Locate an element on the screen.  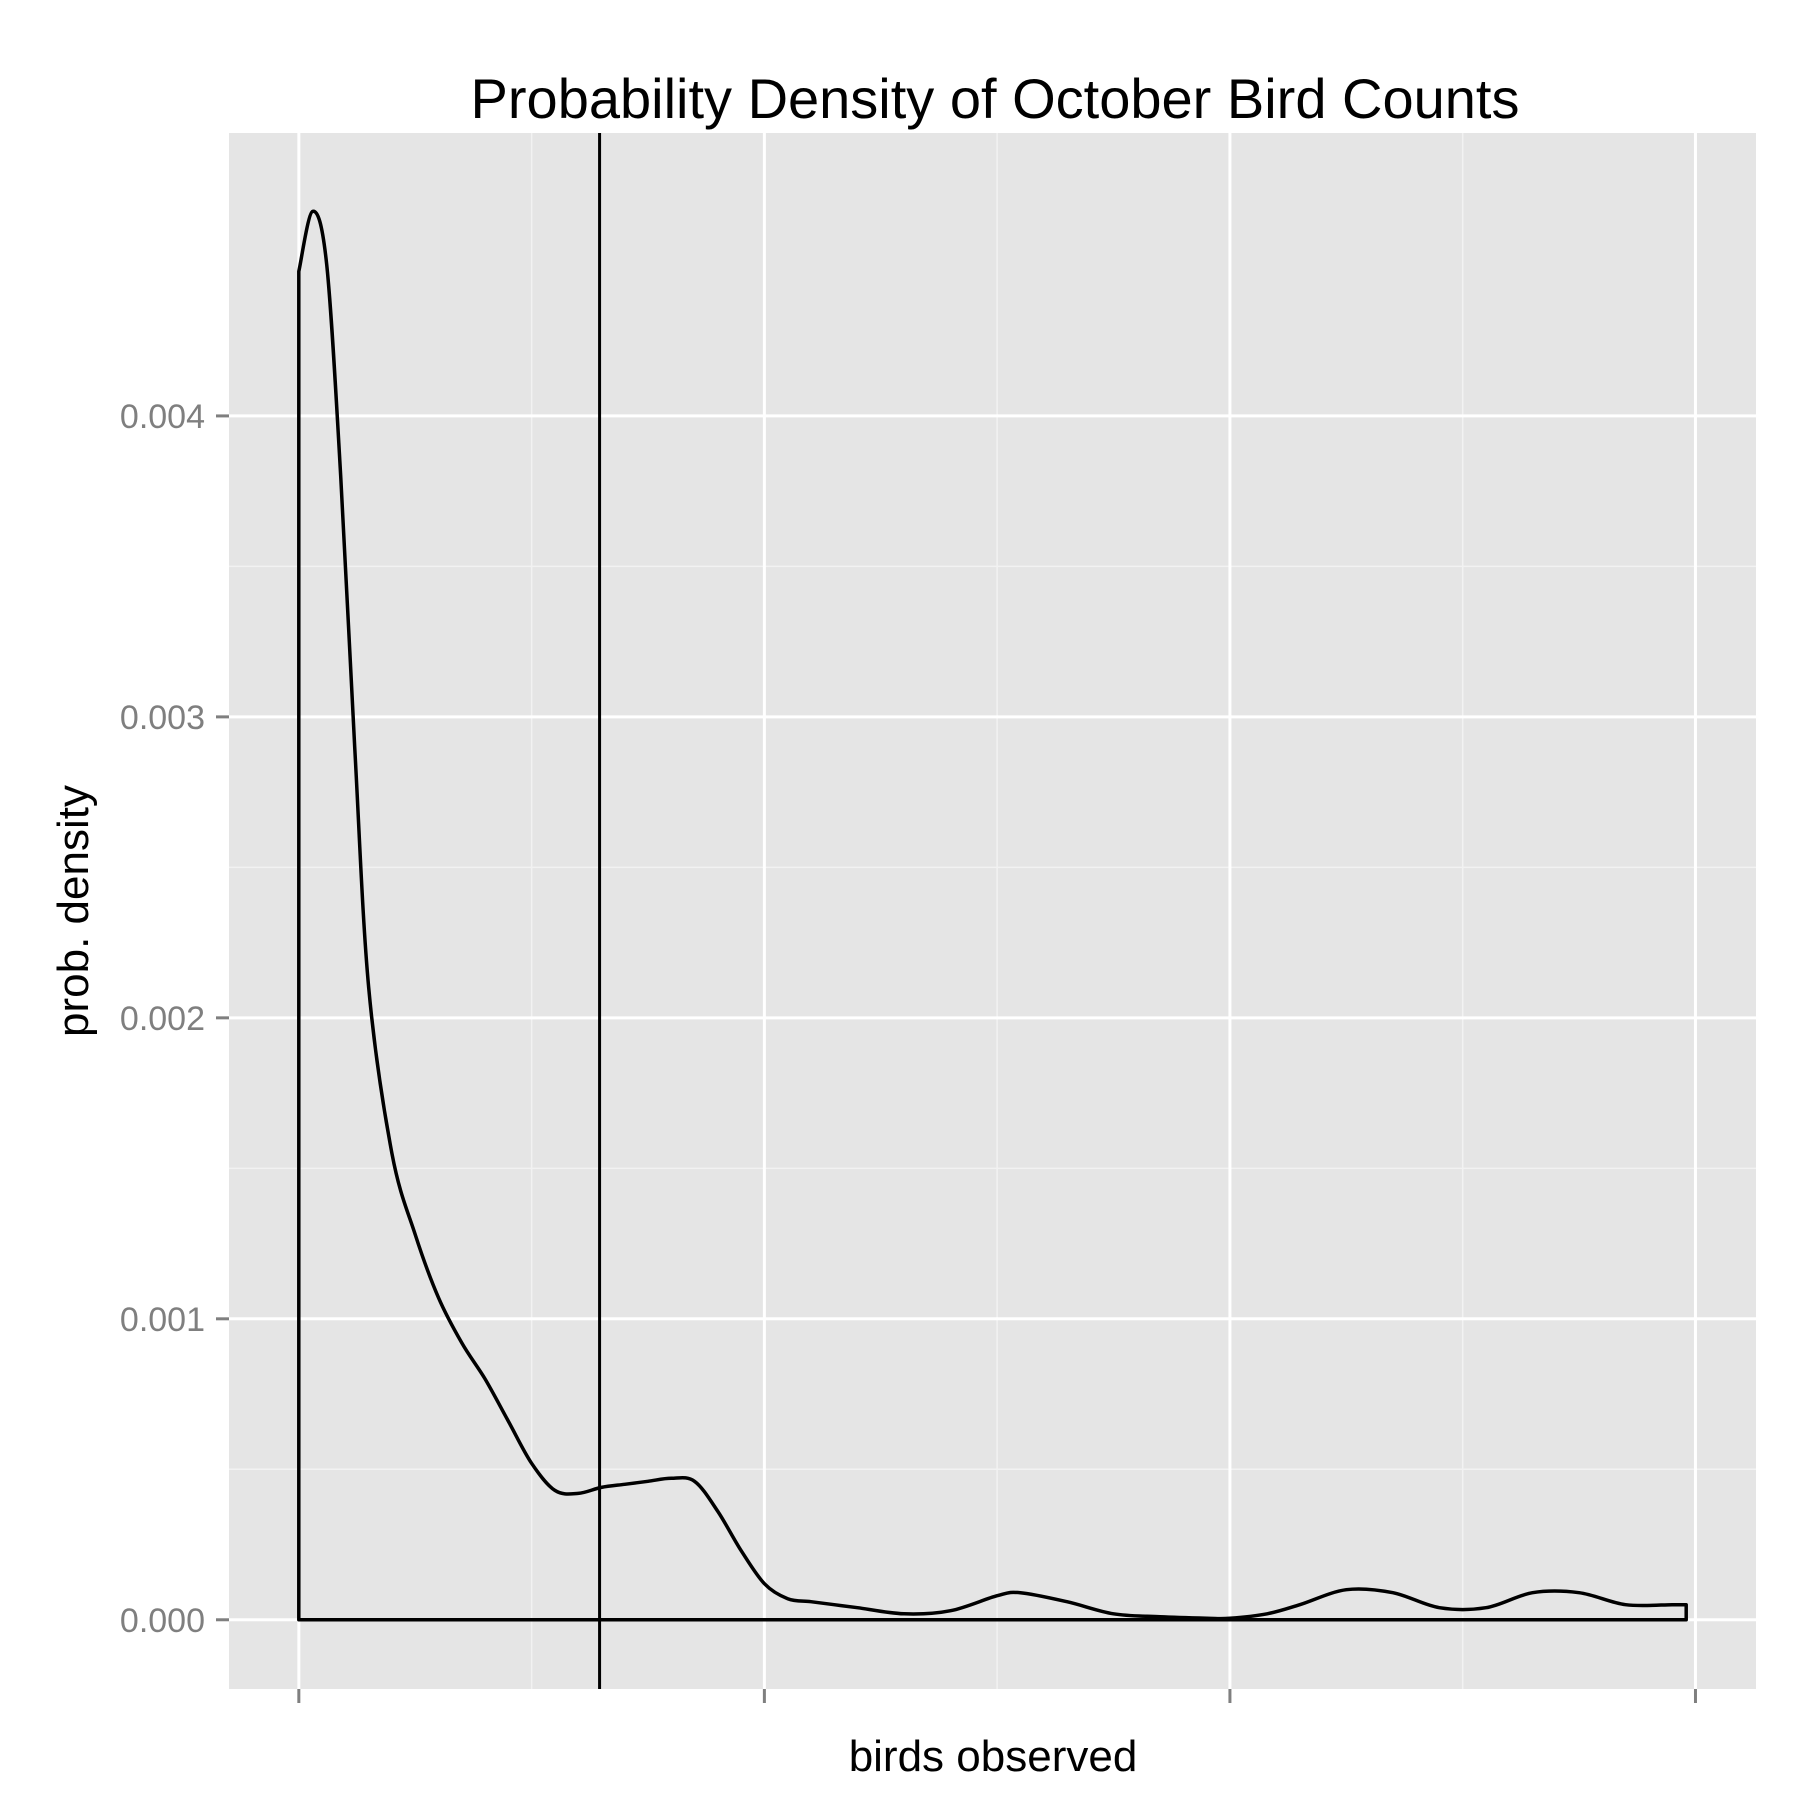
x-axis-label: birds observed is located at coordinates (993, 1756).